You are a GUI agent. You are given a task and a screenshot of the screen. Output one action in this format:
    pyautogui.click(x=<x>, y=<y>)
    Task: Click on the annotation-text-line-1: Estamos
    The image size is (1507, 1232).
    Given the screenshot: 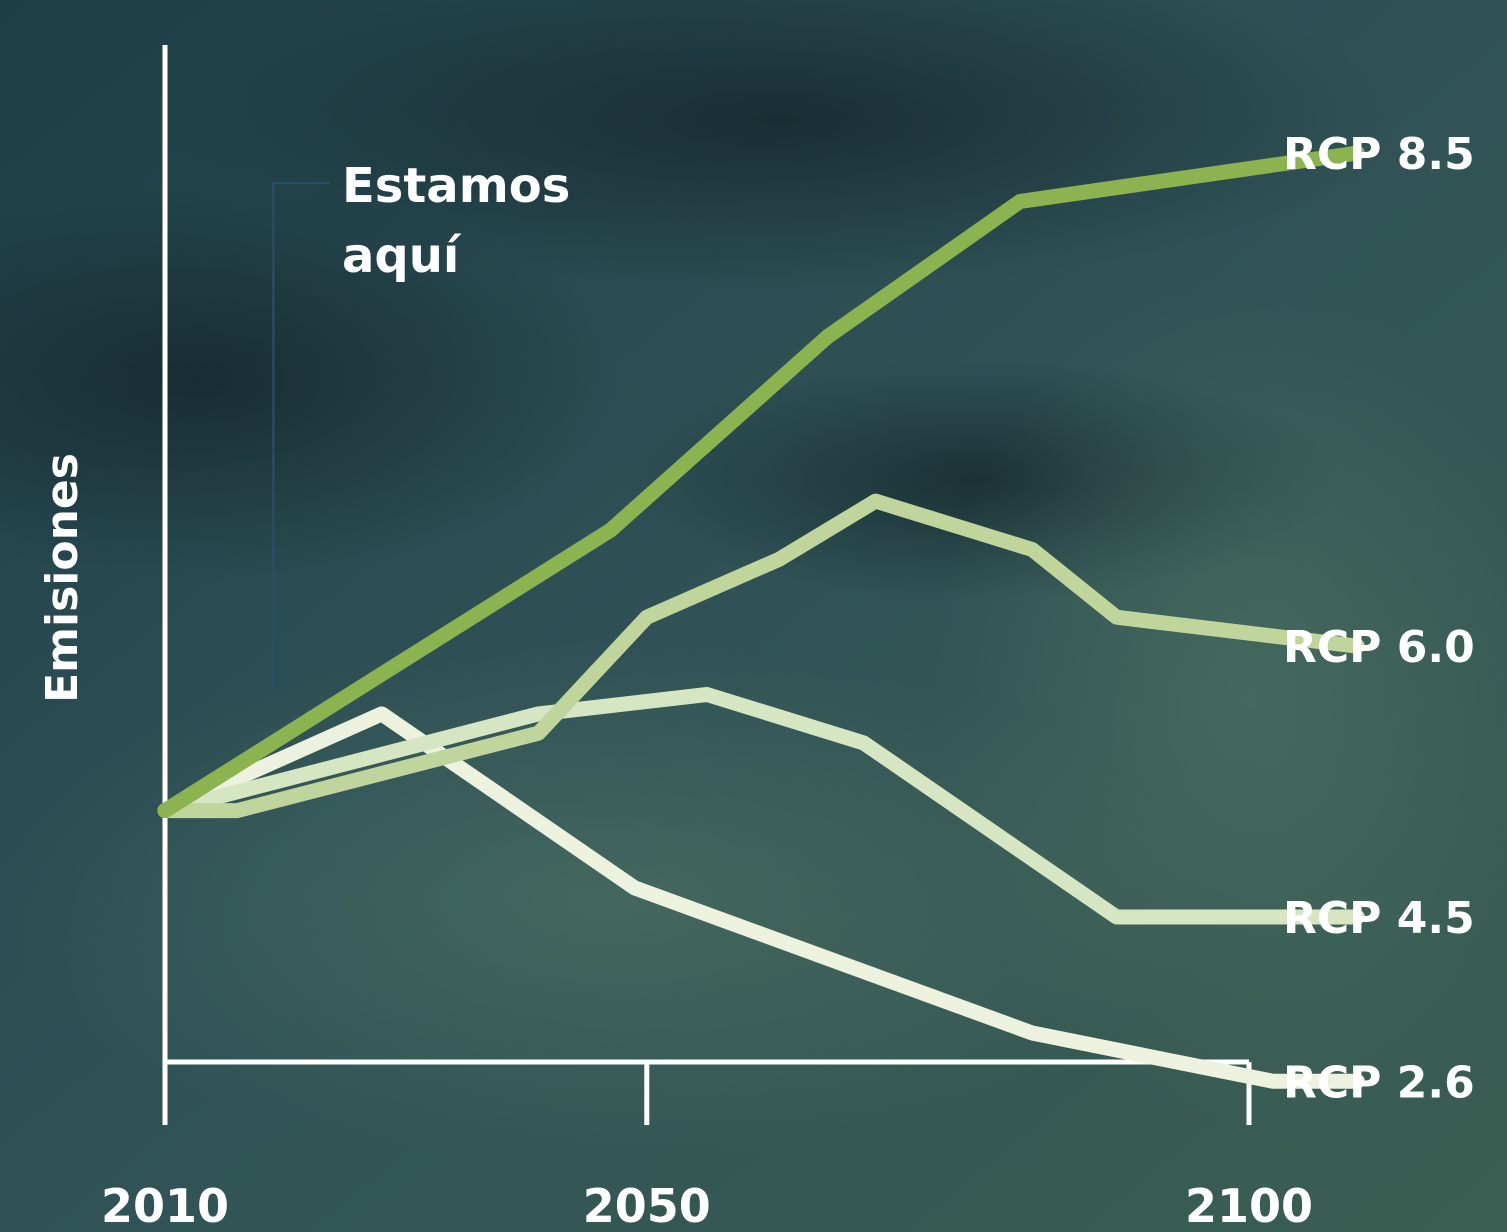 What is the action you would take?
    pyautogui.click(x=456, y=186)
    